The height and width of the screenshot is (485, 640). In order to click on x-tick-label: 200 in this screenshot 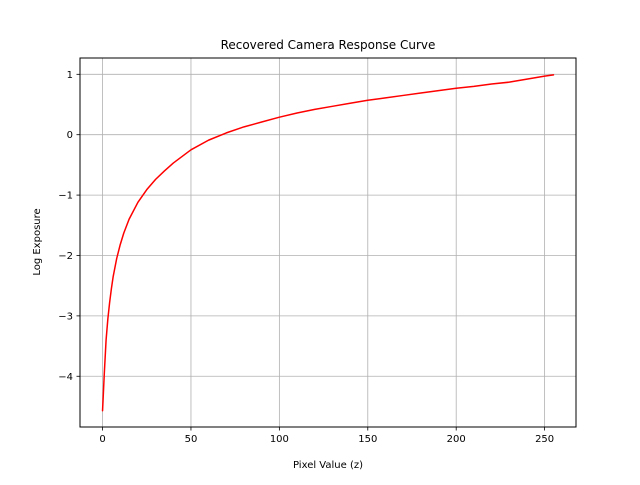, I will do `click(456, 439)`.